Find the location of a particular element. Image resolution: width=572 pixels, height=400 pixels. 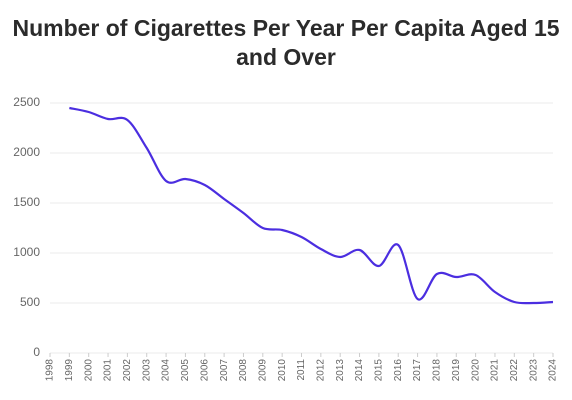

x-tick-label: 2022 is located at coordinates (514, 370).